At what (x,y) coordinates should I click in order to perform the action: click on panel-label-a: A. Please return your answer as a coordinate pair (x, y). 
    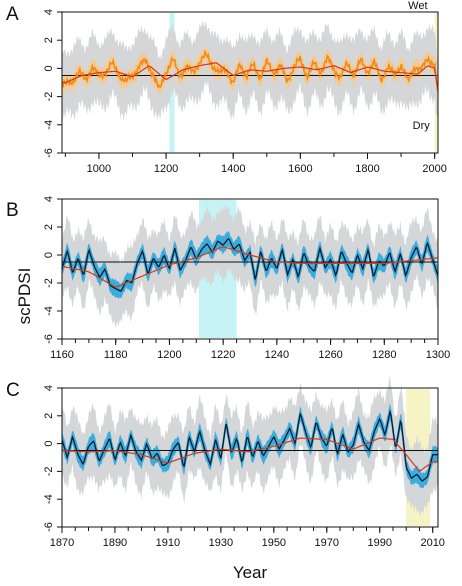
    Looking at the image, I should click on (12, 14).